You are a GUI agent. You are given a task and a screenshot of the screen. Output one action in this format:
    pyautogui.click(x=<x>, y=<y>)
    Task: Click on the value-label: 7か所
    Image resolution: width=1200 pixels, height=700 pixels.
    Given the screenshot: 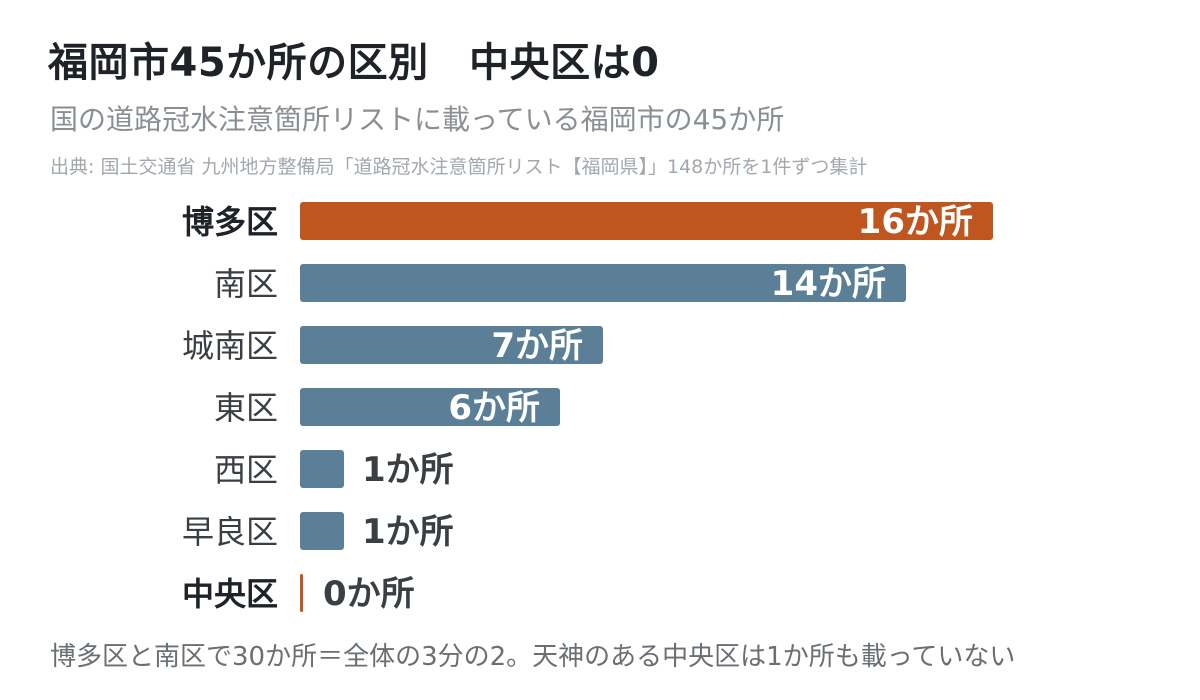 What is the action you would take?
    pyautogui.click(x=537, y=346)
    